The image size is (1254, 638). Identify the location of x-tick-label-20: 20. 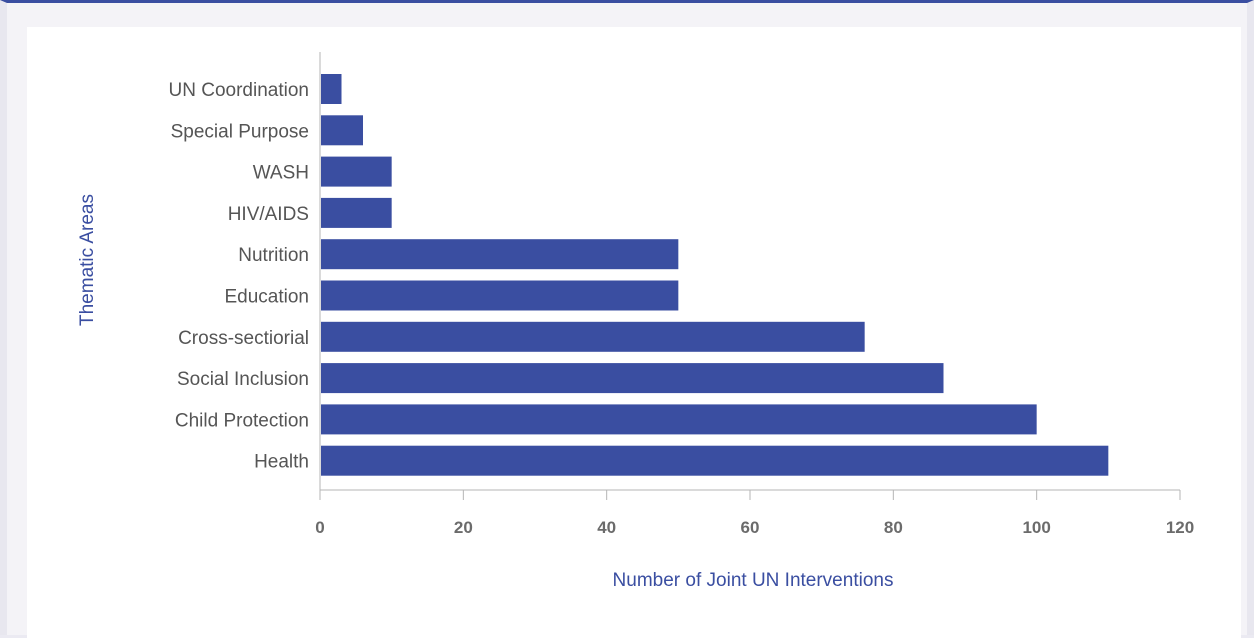
(463, 527).